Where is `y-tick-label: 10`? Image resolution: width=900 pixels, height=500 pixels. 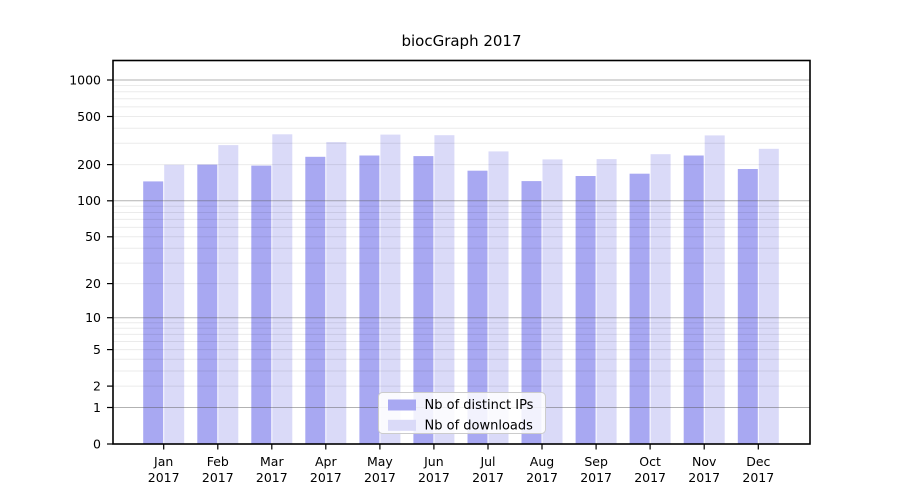 y-tick-label: 10 is located at coordinates (93, 317).